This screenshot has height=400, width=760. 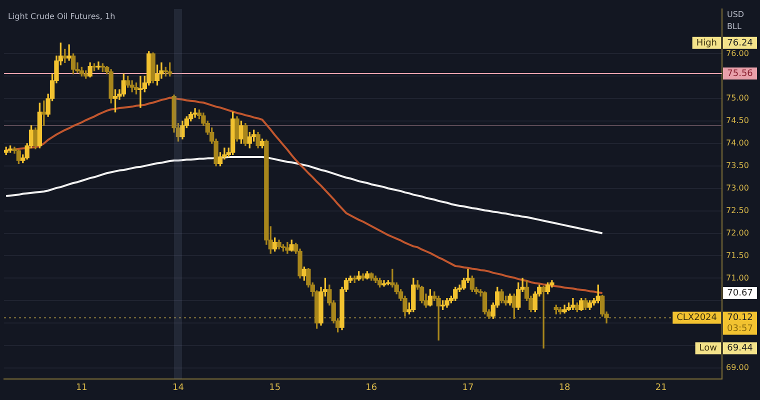 What do you see at coordinates (735, 20) in the screenshot?
I see `y-axis-title: USD BLL` at bounding box center [735, 20].